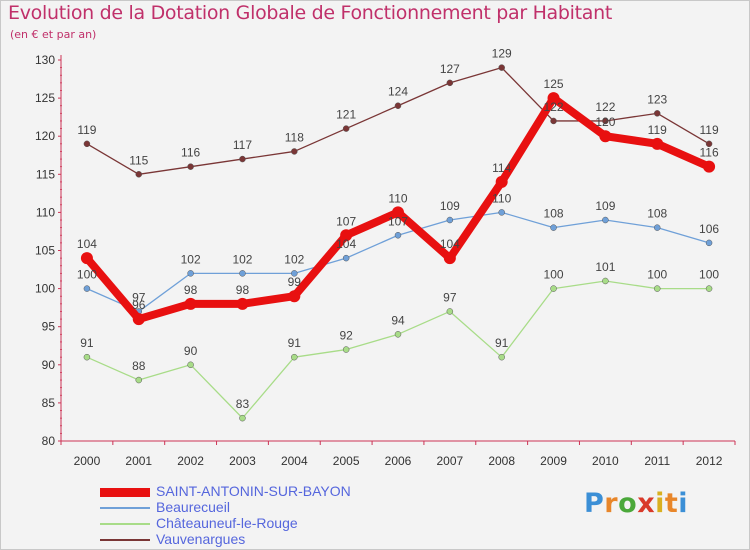 The image size is (750, 550). Describe the element at coordinates (294, 461) in the screenshot. I see `x-tick-label: 2004` at that location.